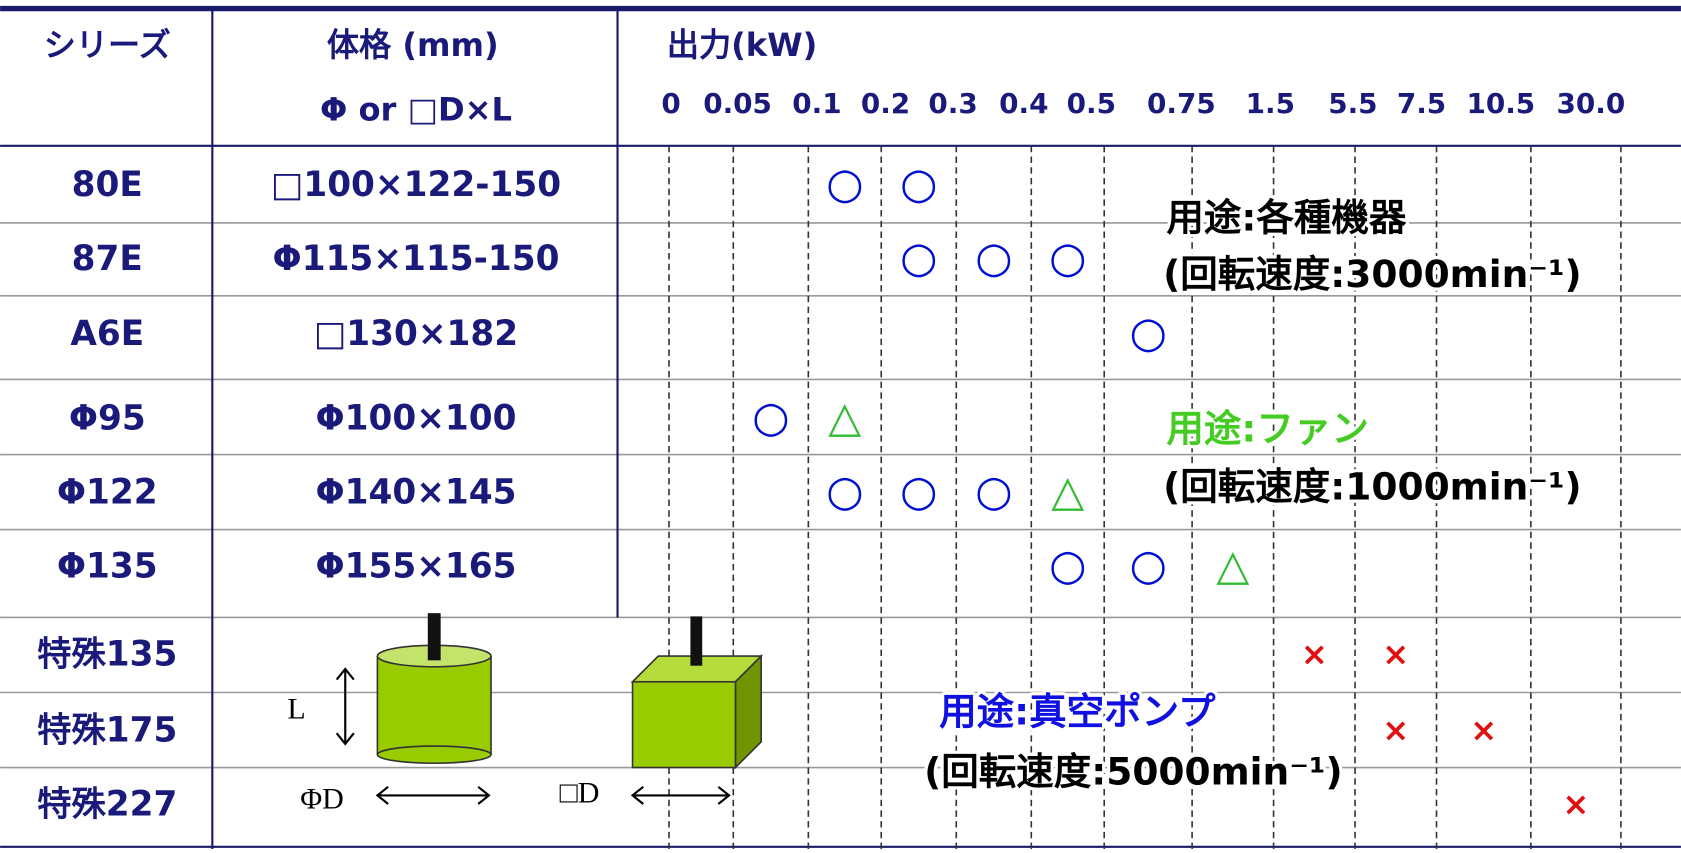 Image resolution: width=1681 pixels, height=853 pixels. What do you see at coordinates (296, 709) in the screenshot?
I see `dim-label: L` at bounding box center [296, 709].